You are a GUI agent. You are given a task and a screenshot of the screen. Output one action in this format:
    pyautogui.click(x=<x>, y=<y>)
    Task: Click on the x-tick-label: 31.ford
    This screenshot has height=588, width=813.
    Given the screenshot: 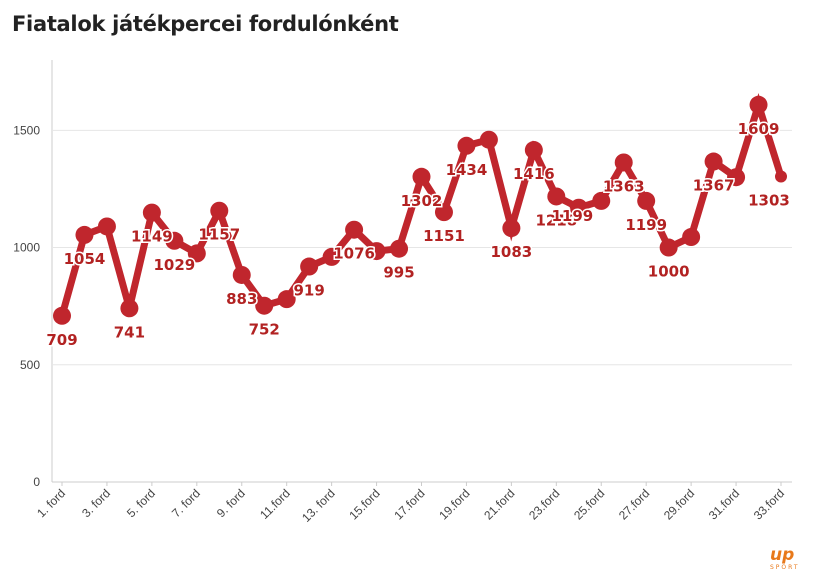 What is the action you would take?
    pyautogui.click(x=724, y=504)
    